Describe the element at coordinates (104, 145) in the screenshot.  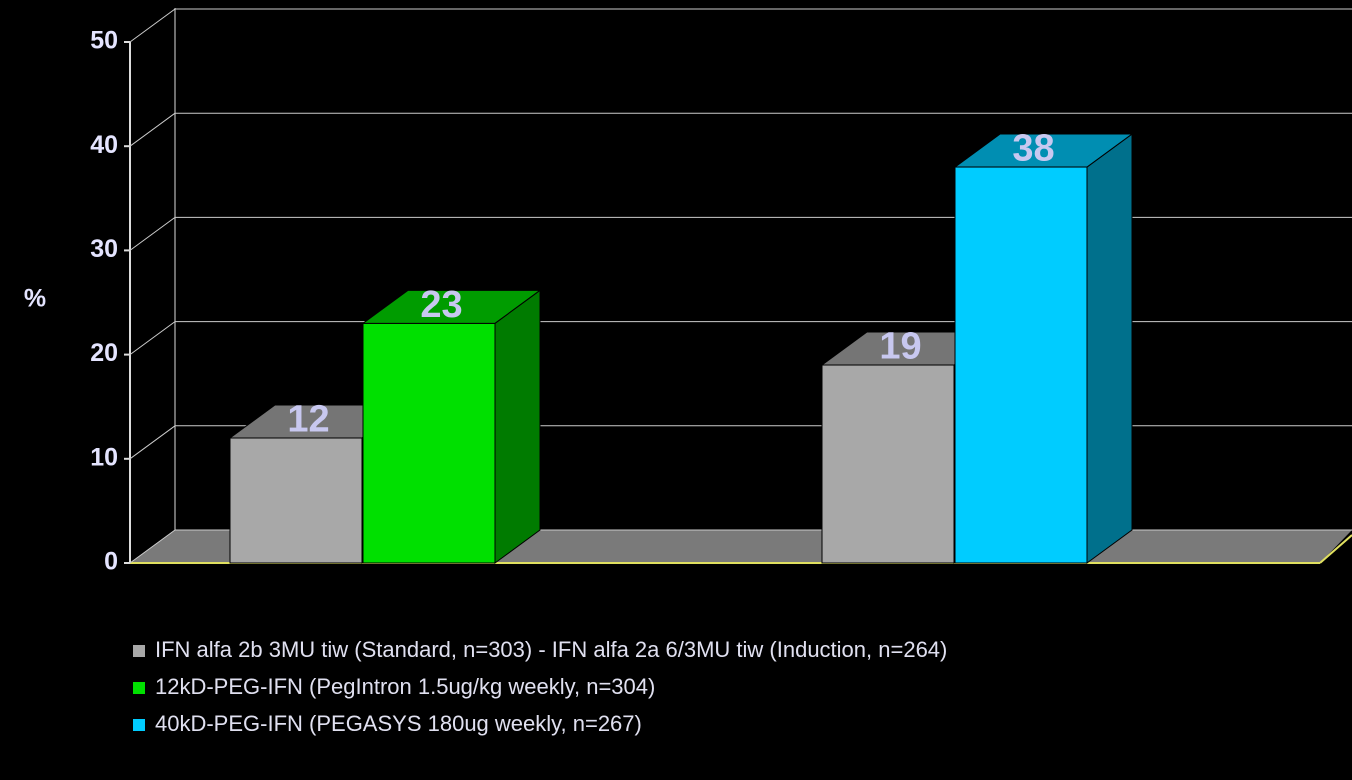
I see `y-tick-label: 40` at that location.